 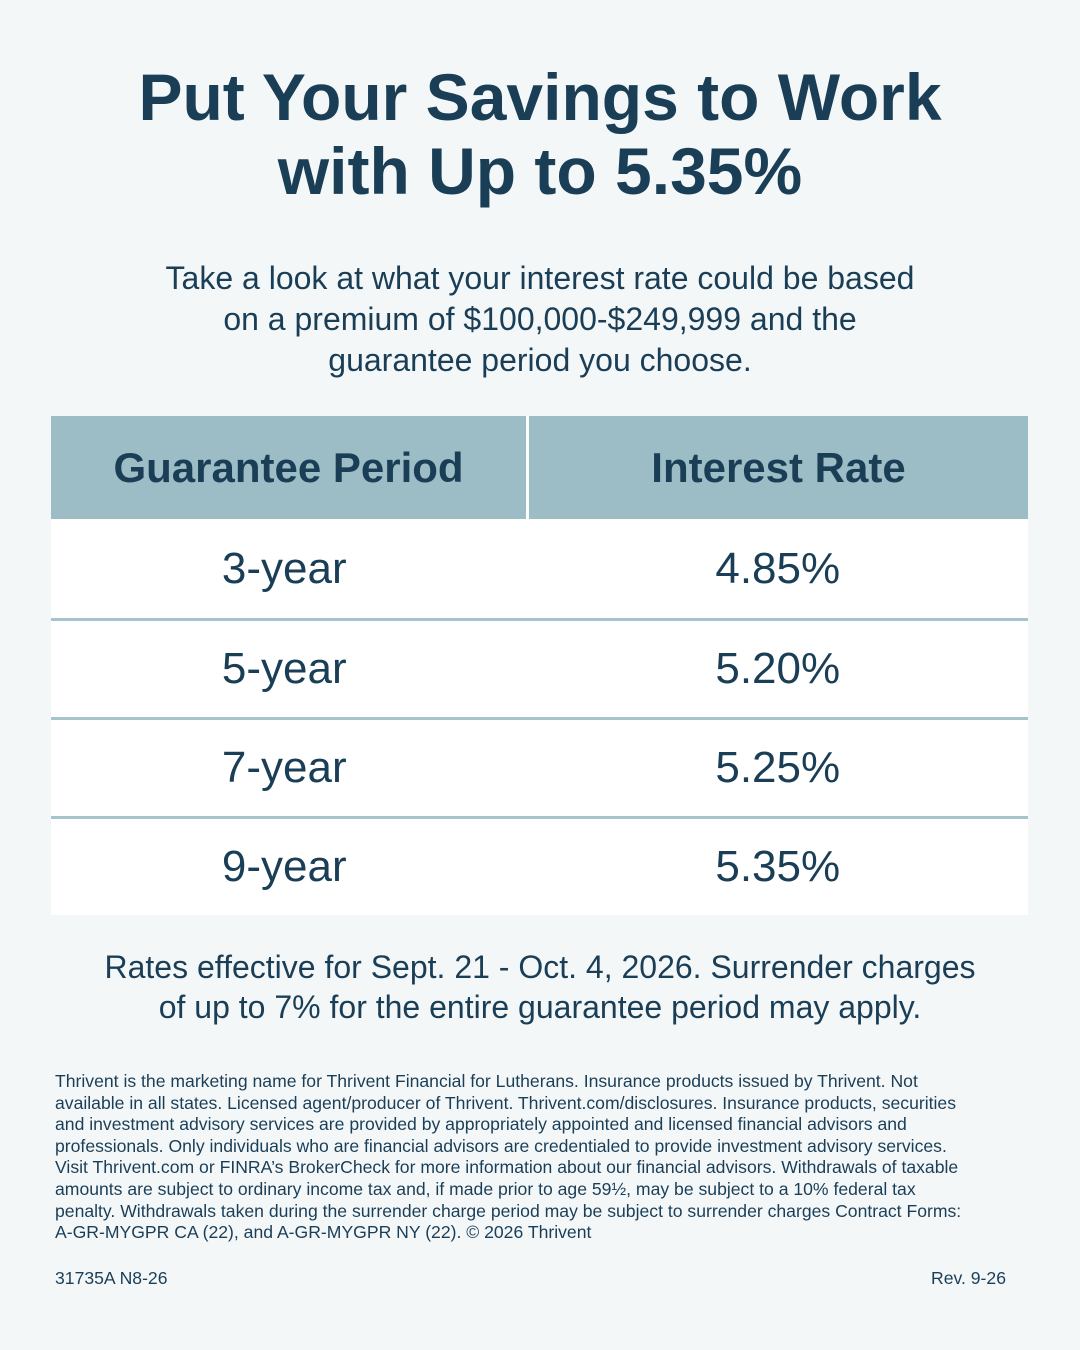 I want to click on headline-line-2: with Up to 5.35%, so click(x=540, y=171).